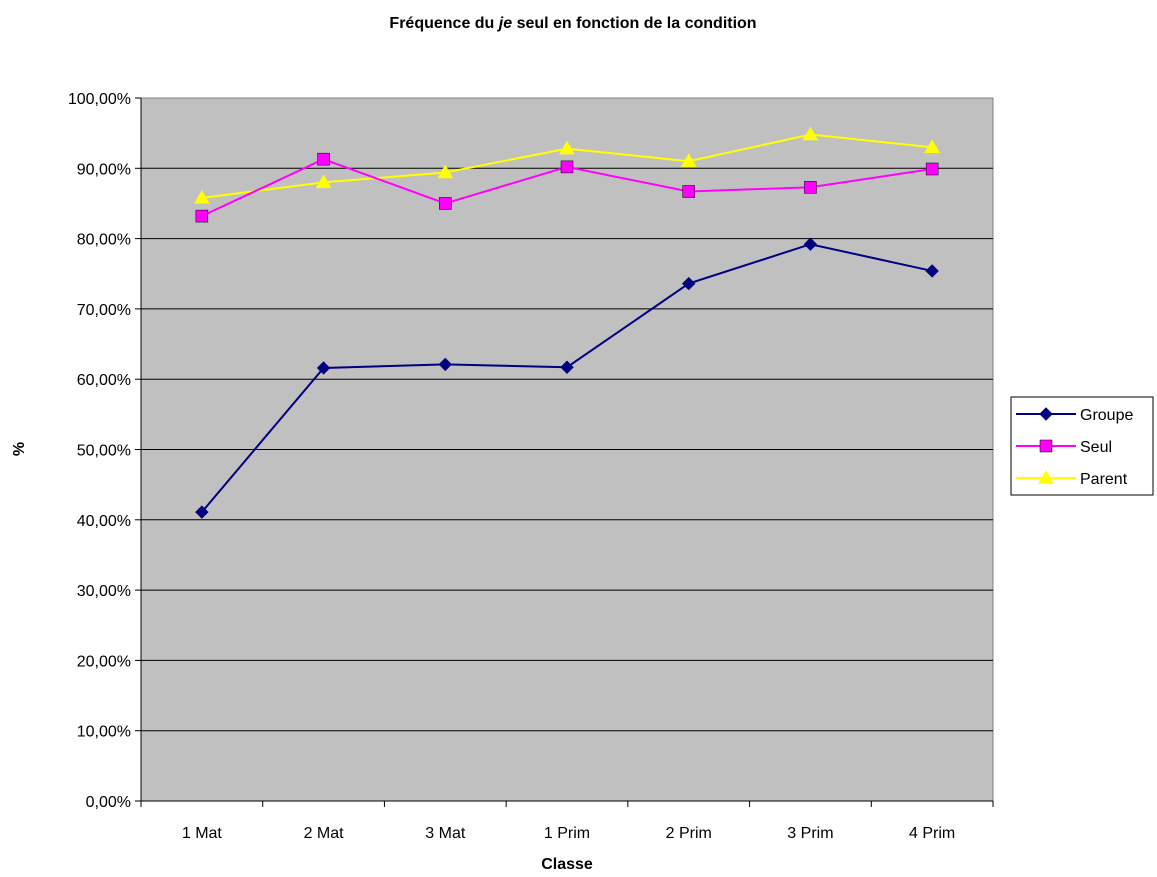  I want to click on y-tick-label: 0,00%, so click(108, 802).